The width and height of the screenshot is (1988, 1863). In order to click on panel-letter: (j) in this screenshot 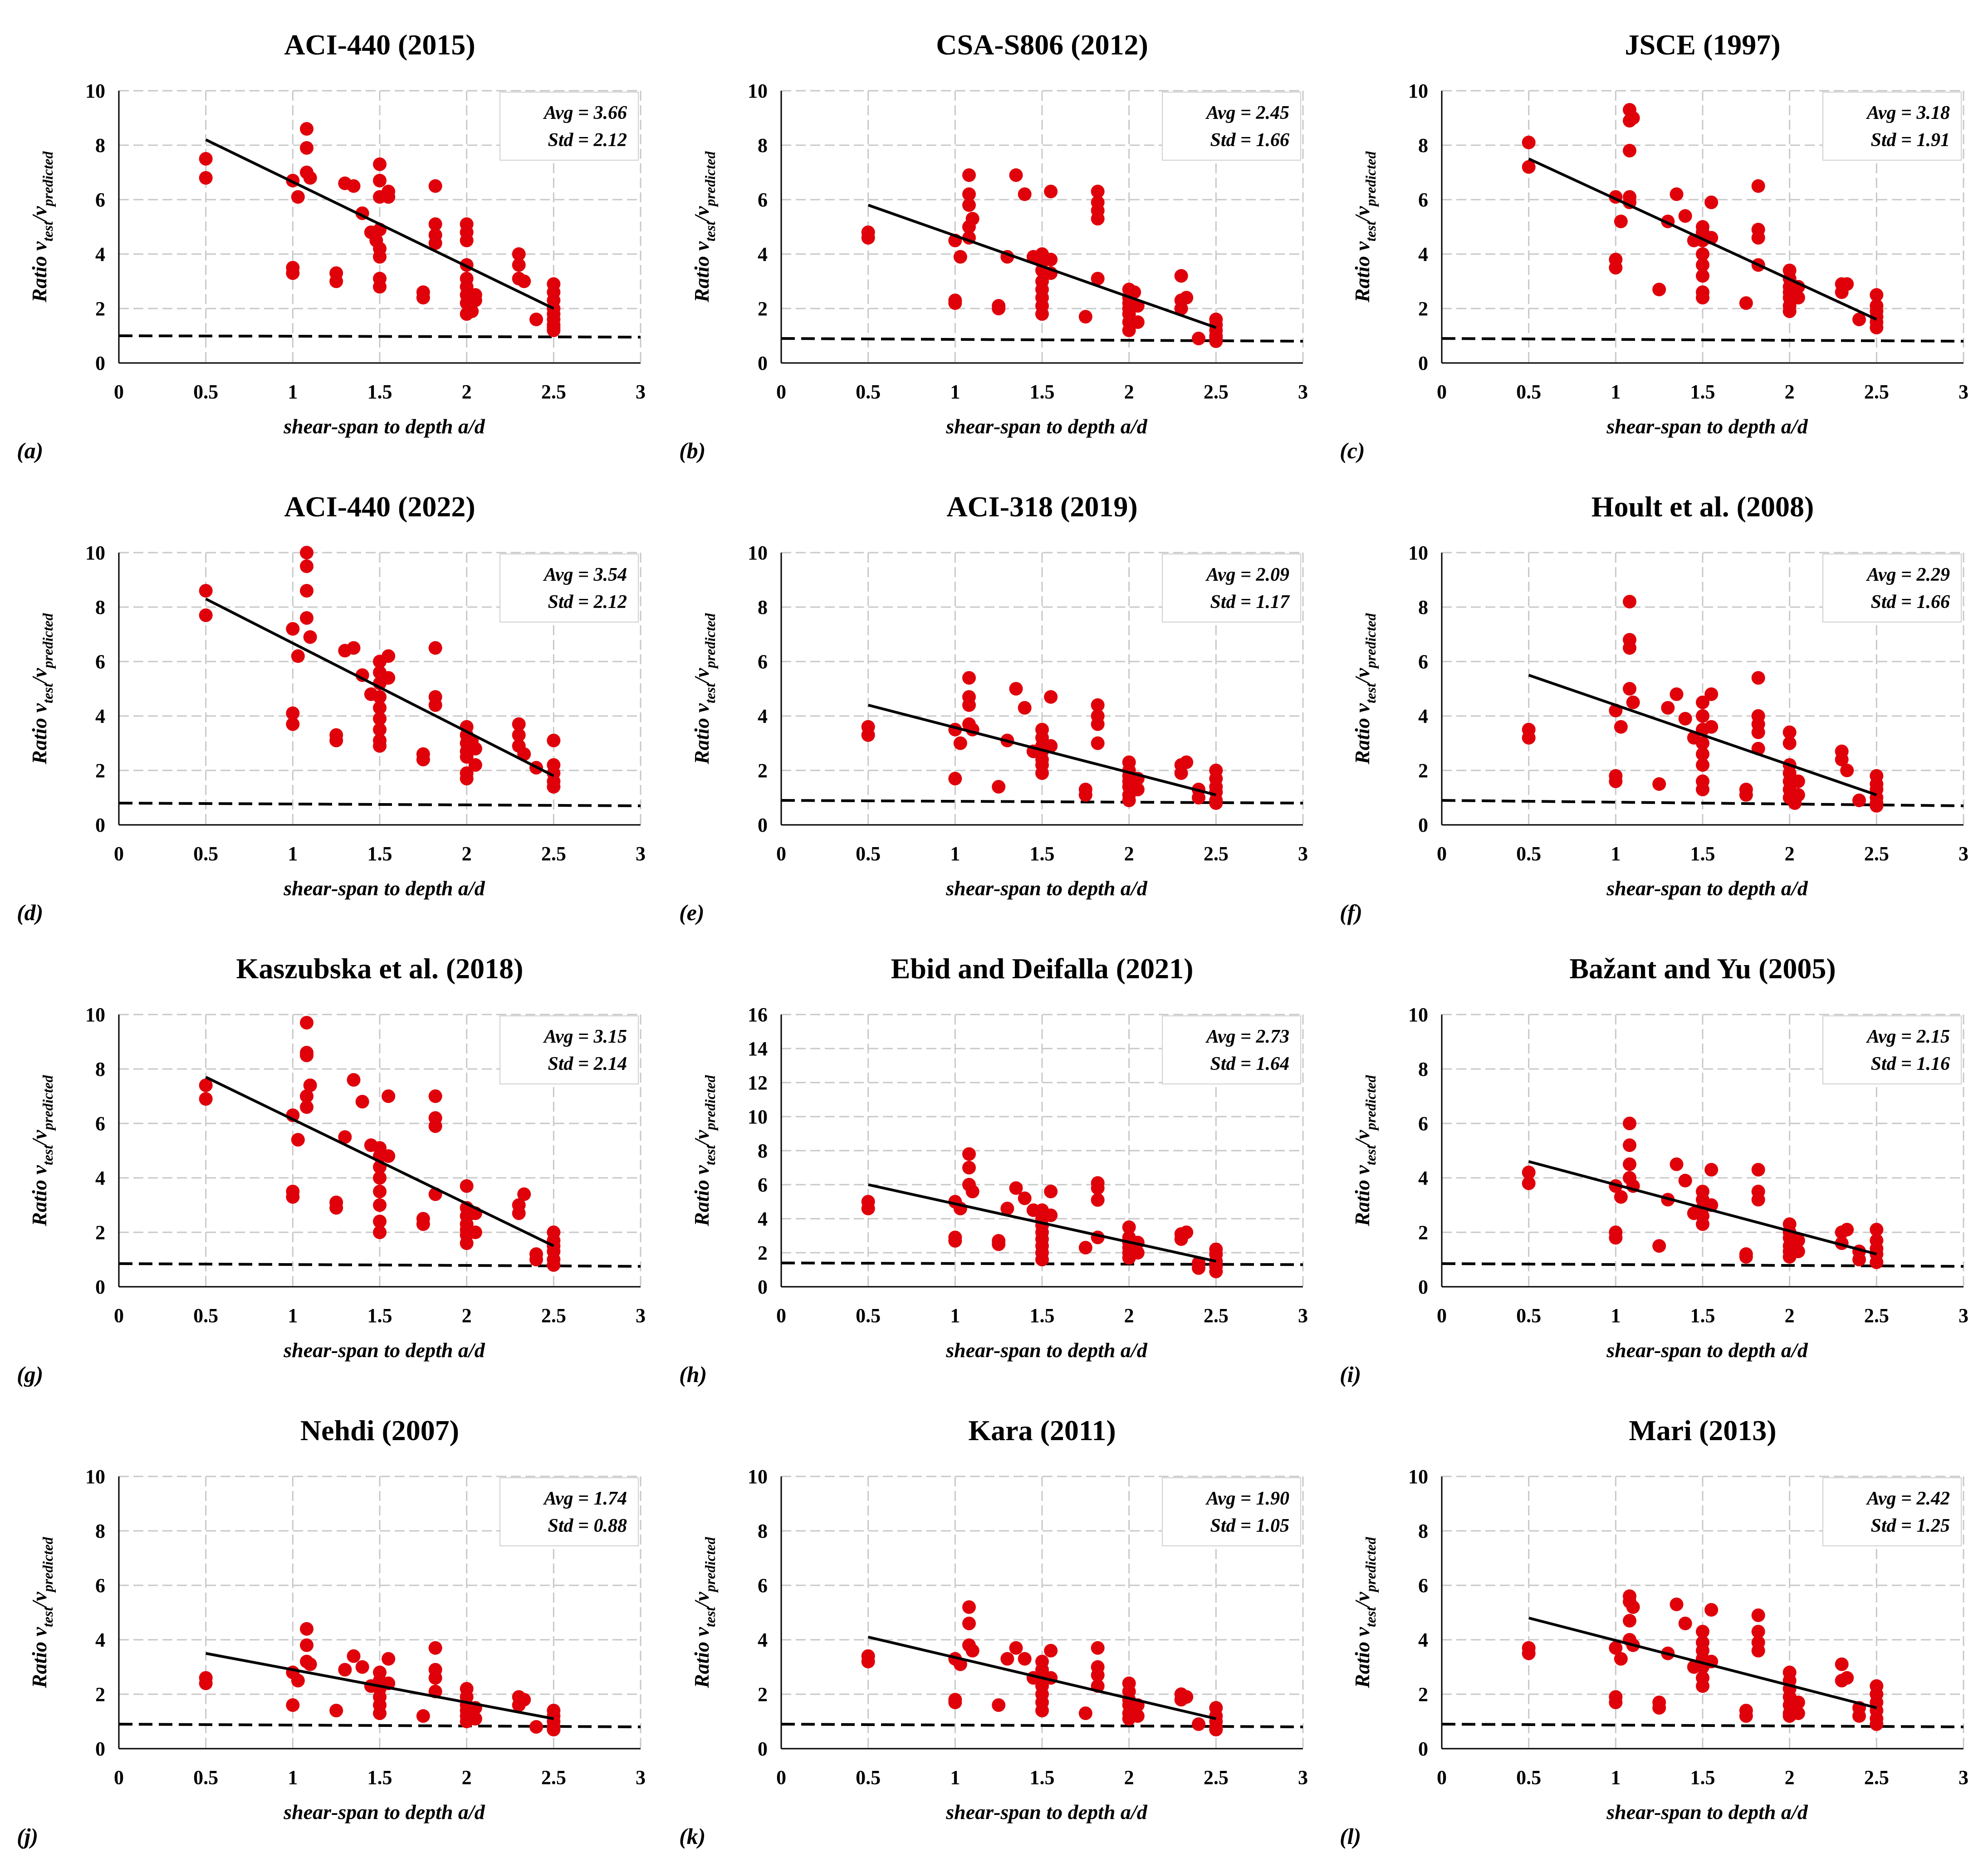, I will do `click(27, 1837)`.